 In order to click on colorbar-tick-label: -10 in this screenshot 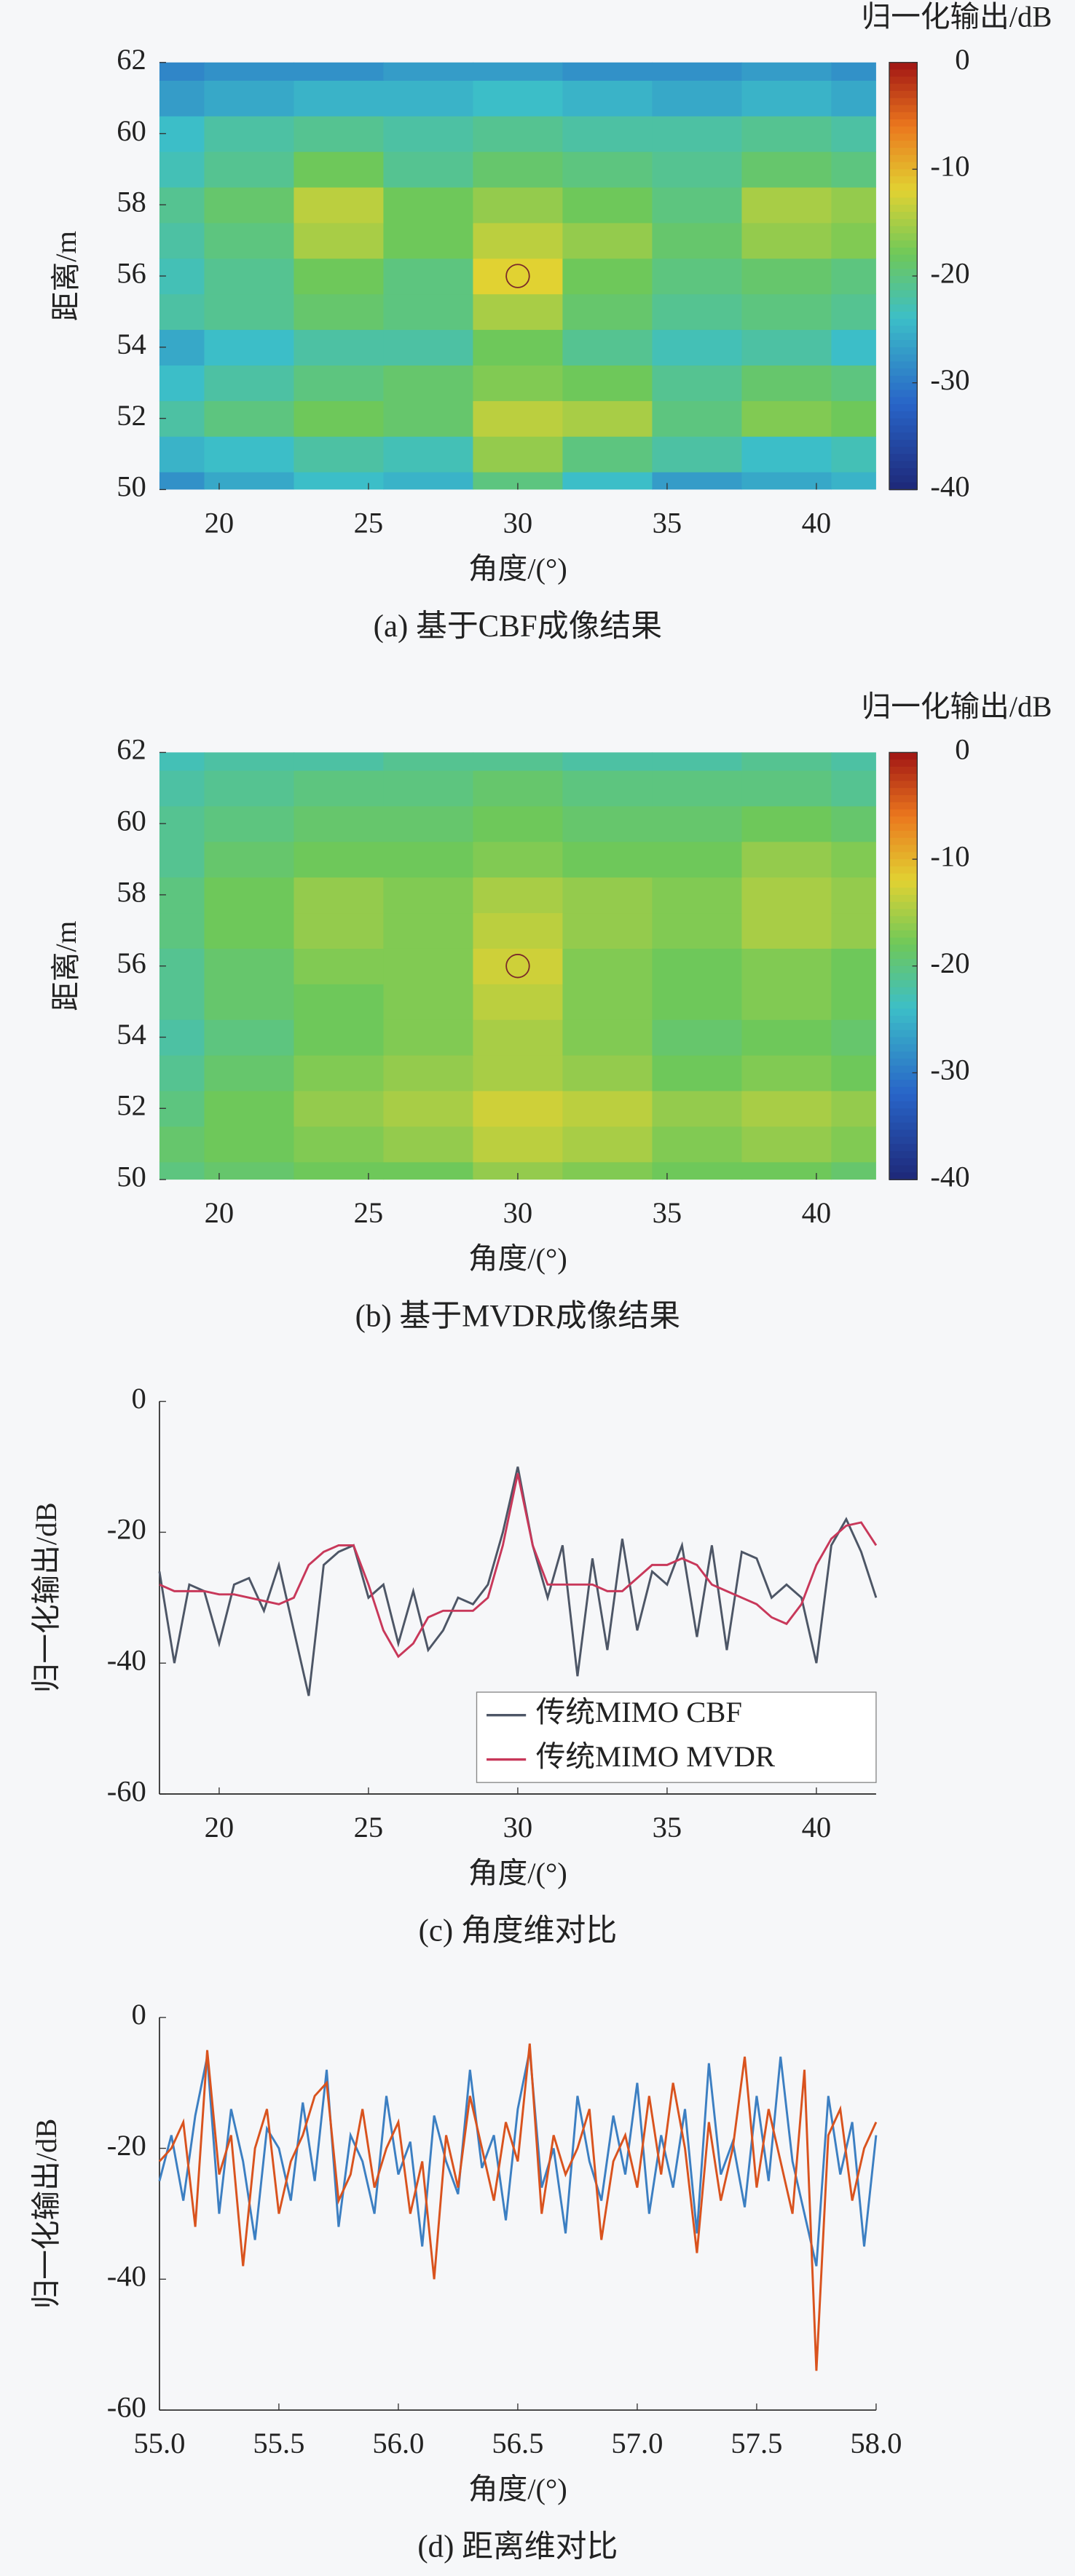, I will do `click(949, 166)`.